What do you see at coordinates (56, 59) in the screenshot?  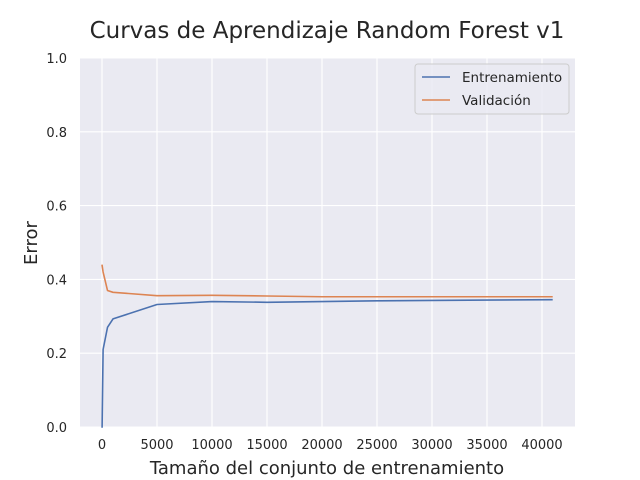 I see `y-tick-label: 1.0` at bounding box center [56, 59].